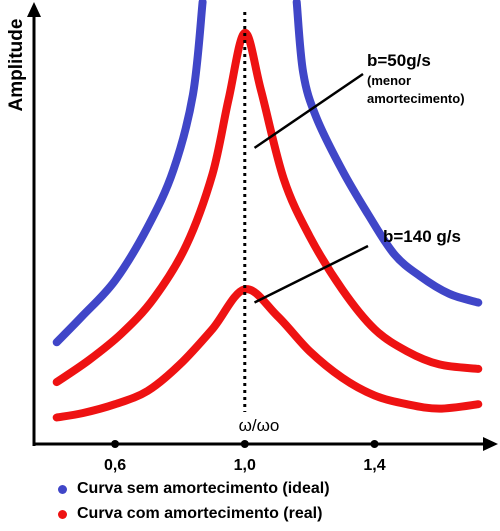 The width and height of the screenshot is (500, 531). Describe the element at coordinates (416, 98) in the screenshot. I see `annotation-b50-note-2: amortecimento)` at that location.